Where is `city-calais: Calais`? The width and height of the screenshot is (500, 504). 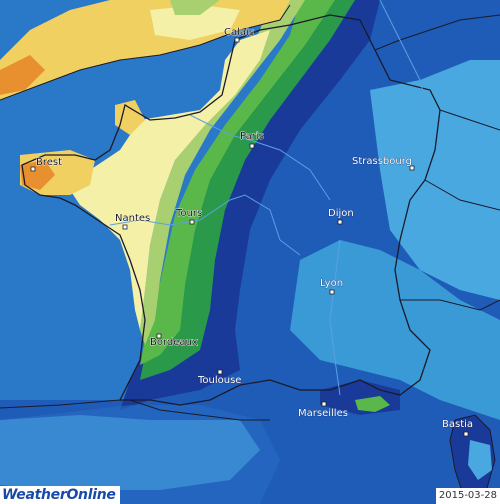 city-calais: Calais is located at coordinates (239, 35).